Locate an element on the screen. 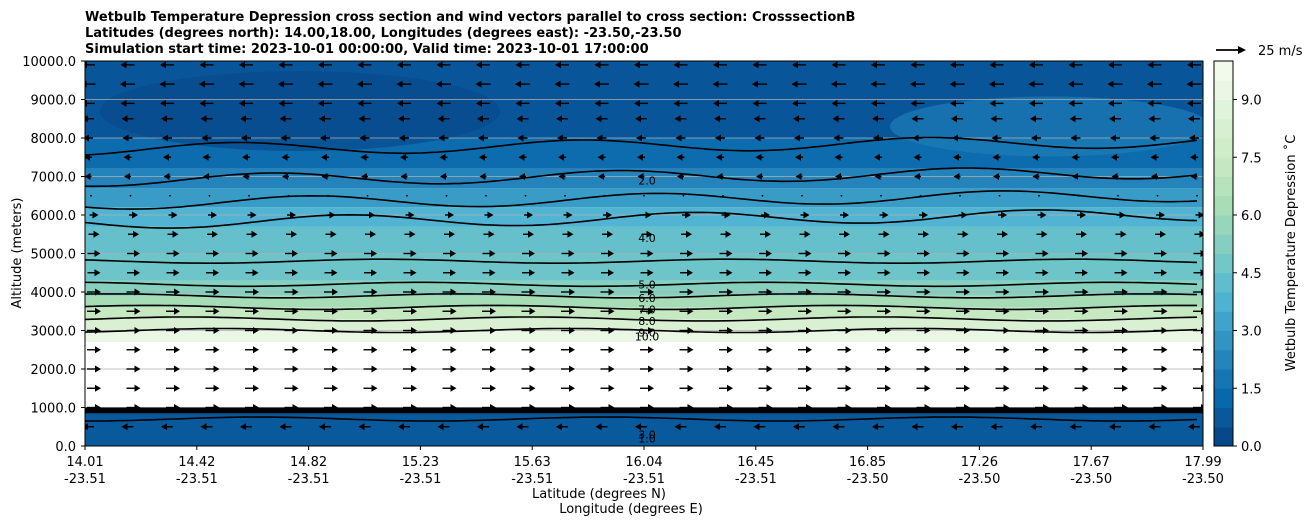  x-tick-latitude: 16.85 is located at coordinates (867, 462).